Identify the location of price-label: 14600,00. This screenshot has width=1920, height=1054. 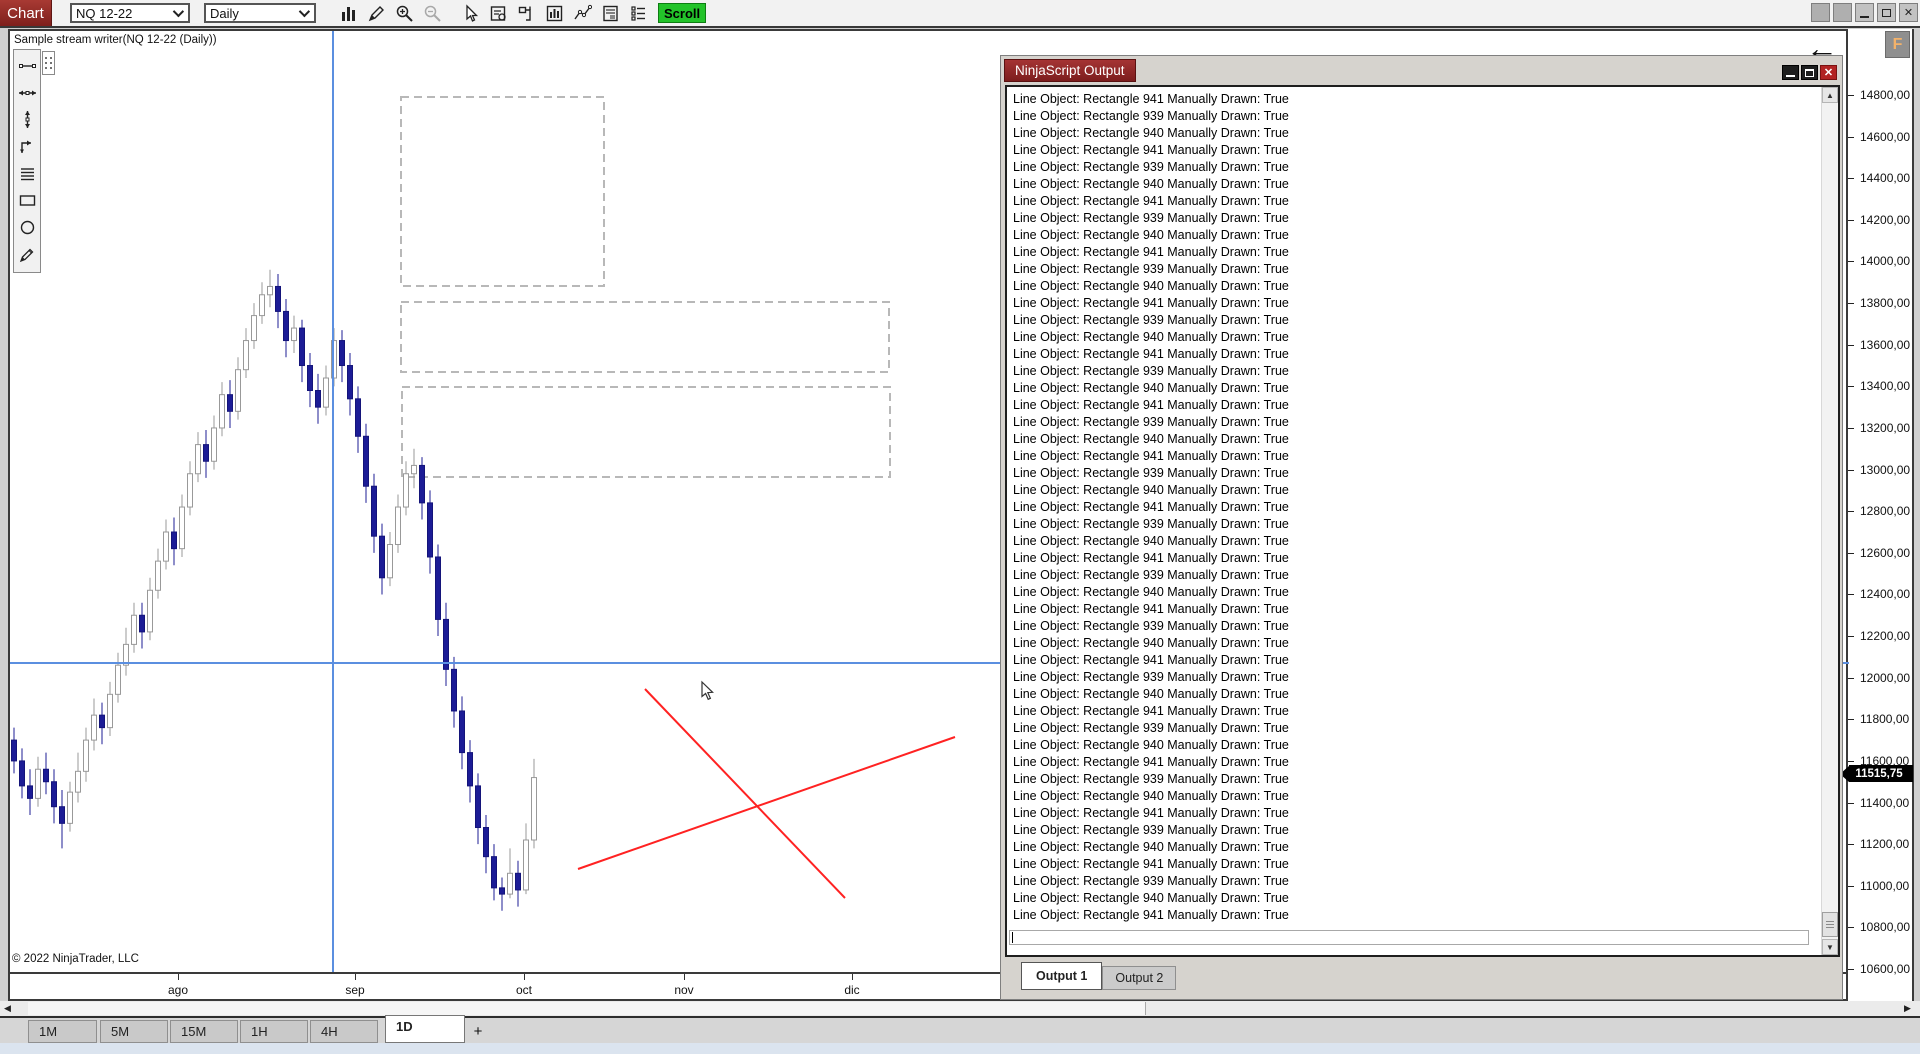
(1885, 136).